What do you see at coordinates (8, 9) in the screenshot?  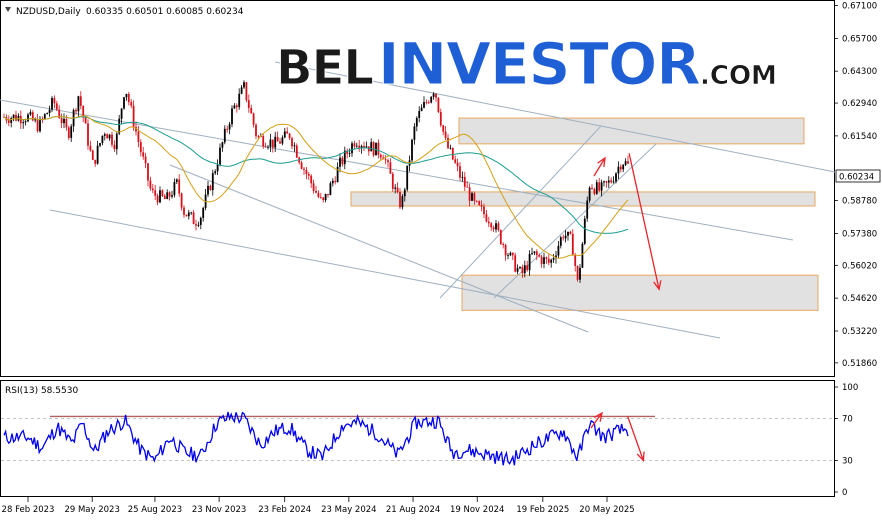 I see `header-arrow-icon` at bounding box center [8, 9].